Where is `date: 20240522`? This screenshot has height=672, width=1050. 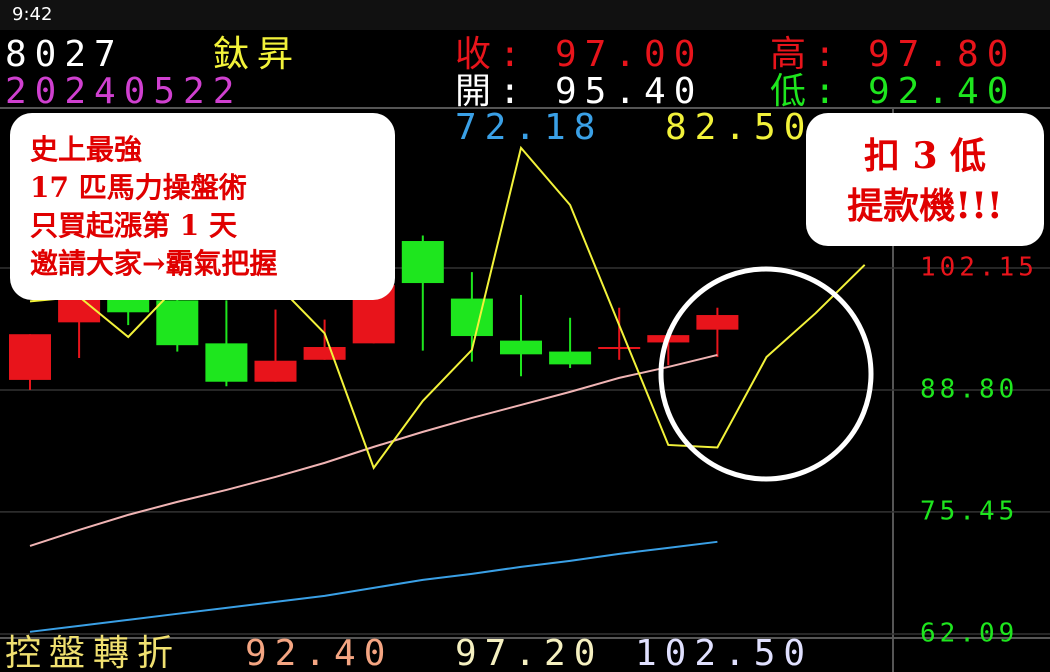 date: 20240522 is located at coordinates (124, 91).